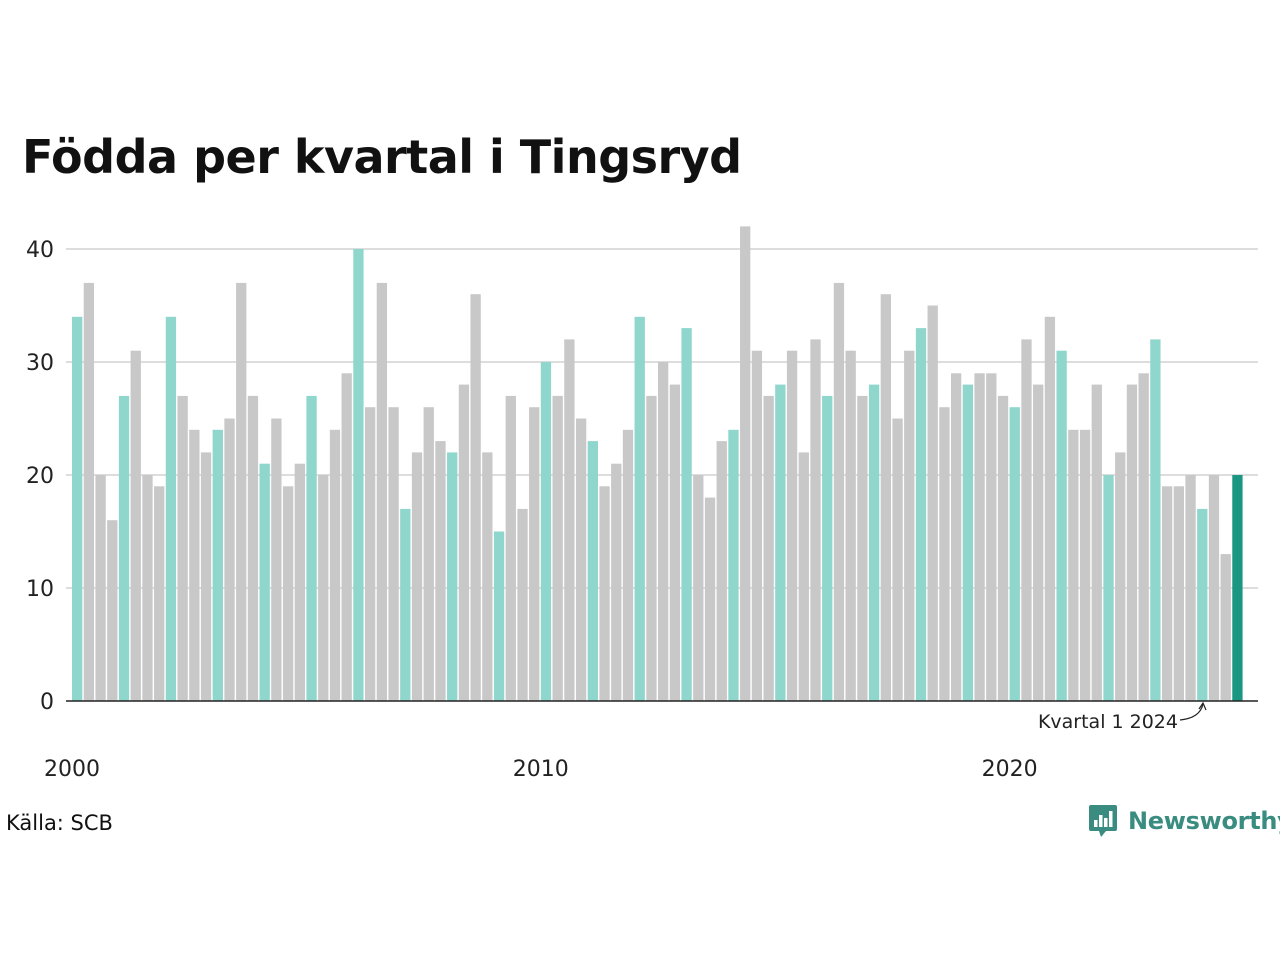 The image size is (1280, 960). Describe the element at coordinates (651, 741) in the screenshot. I see `x-axis: 2000 2010 2020` at that location.